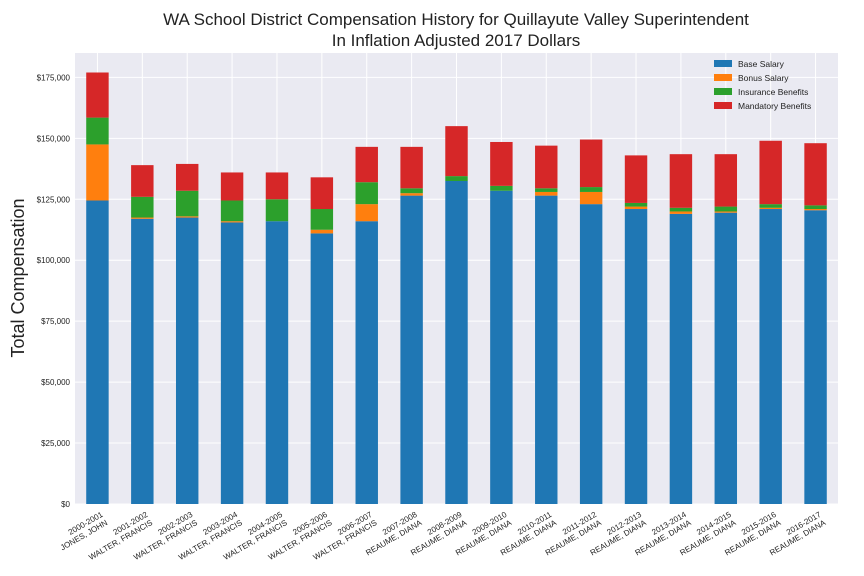 The image size is (864, 576). Describe the element at coordinates (761, 64) in the screenshot. I see `legend-label: Base Salary` at that location.